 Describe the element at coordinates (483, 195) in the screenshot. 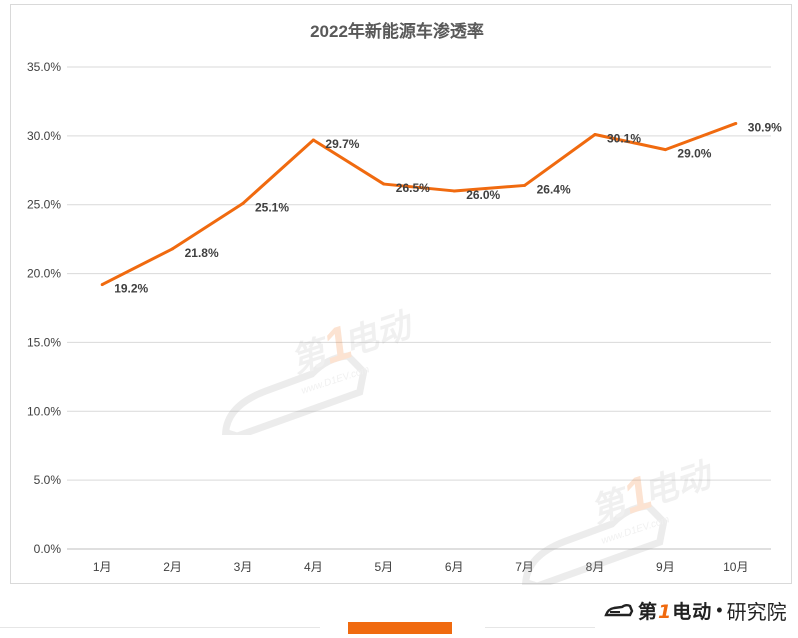

I see `data-label: 26.0%` at that location.